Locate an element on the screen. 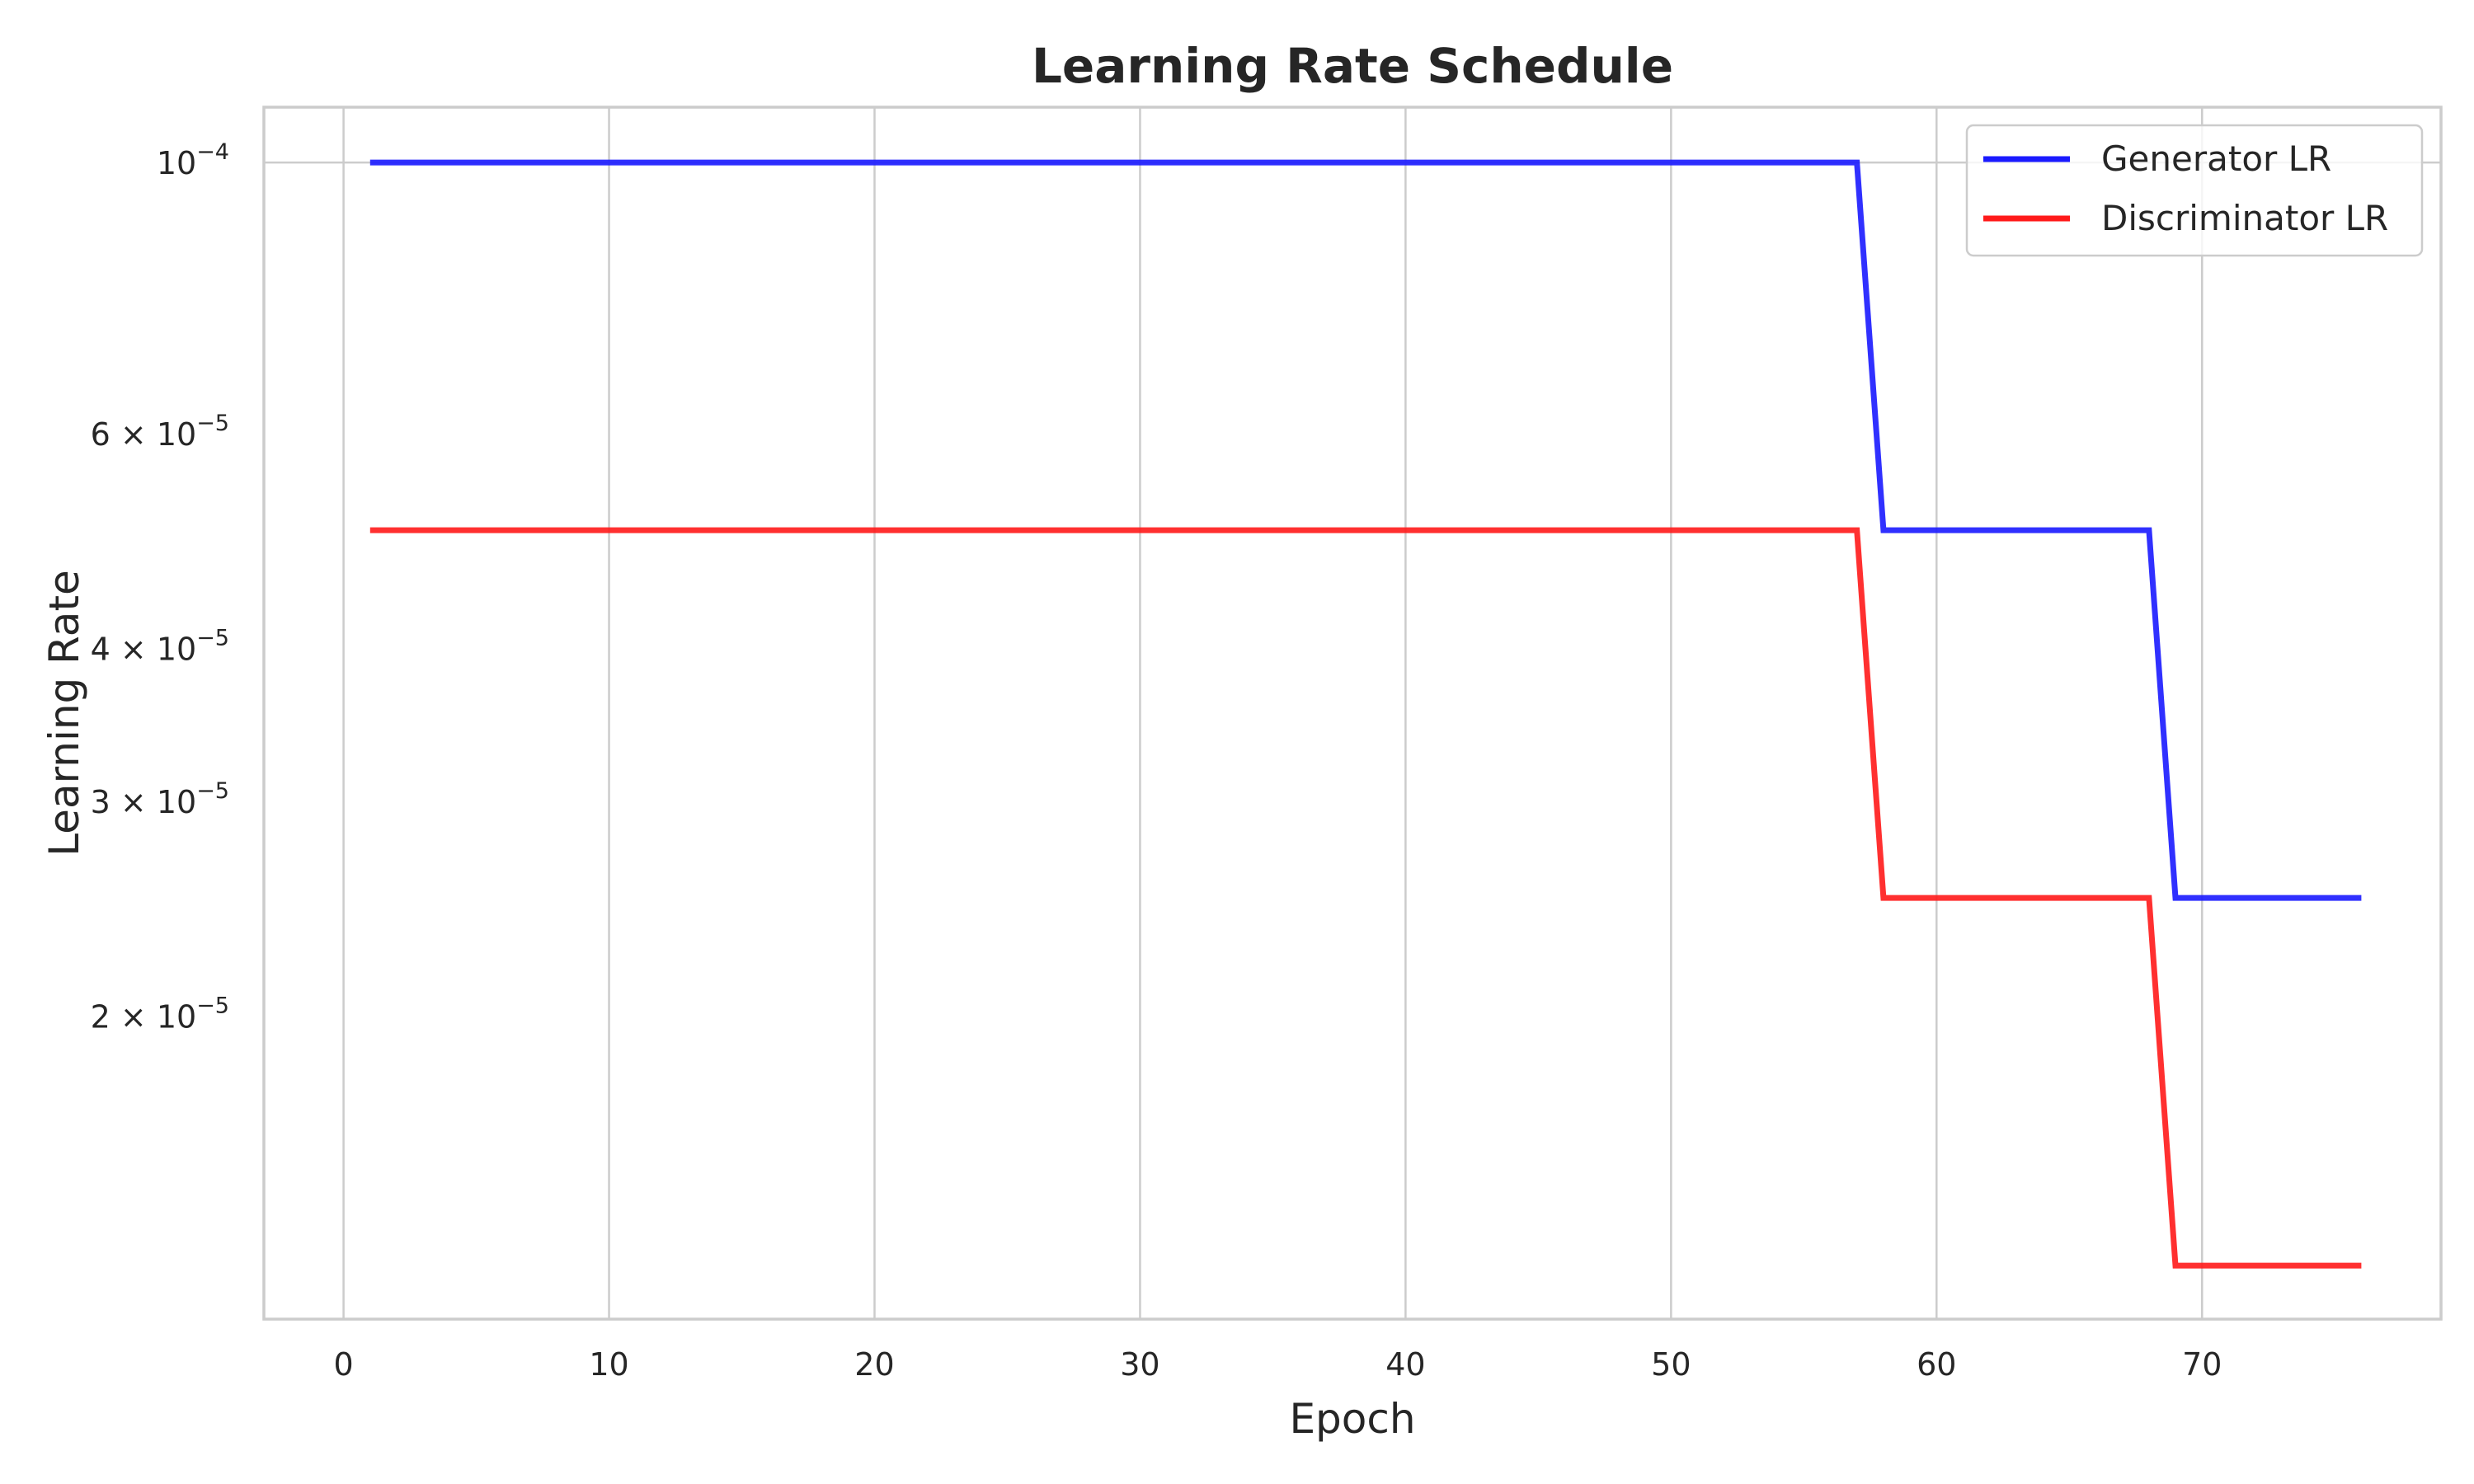 The image size is (2474, 1484). x-tick-label: 30 is located at coordinates (1139, 1364).